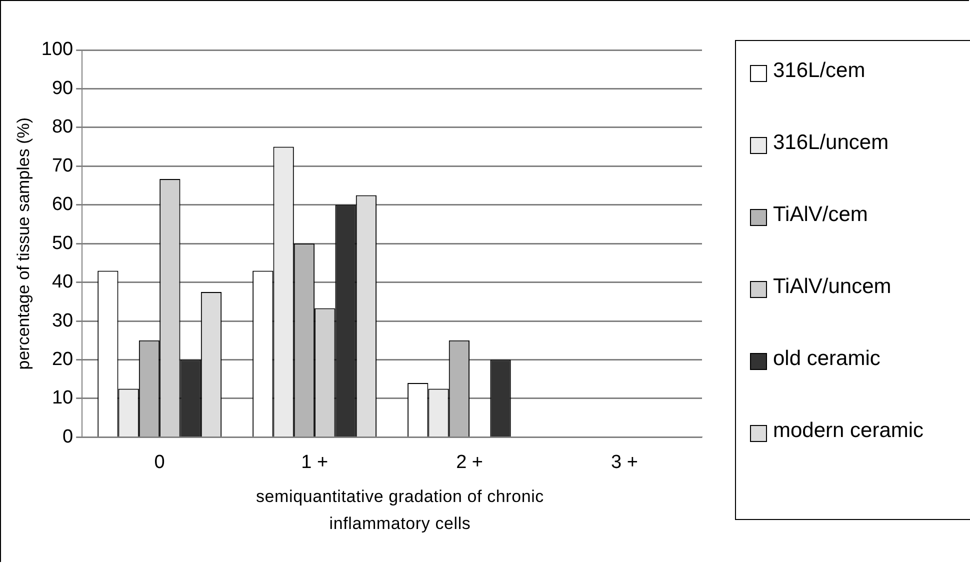  What do you see at coordinates (23, 243) in the screenshot?
I see `y-axis-title: percentage of tissue samples (%)` at bounding box center [23, 243].